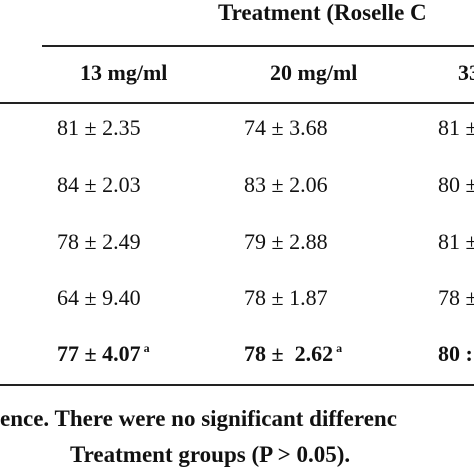 The height and width of the screenshot is (474, 474). I want to click on table-cell: 78 ±, so click(456, 297).